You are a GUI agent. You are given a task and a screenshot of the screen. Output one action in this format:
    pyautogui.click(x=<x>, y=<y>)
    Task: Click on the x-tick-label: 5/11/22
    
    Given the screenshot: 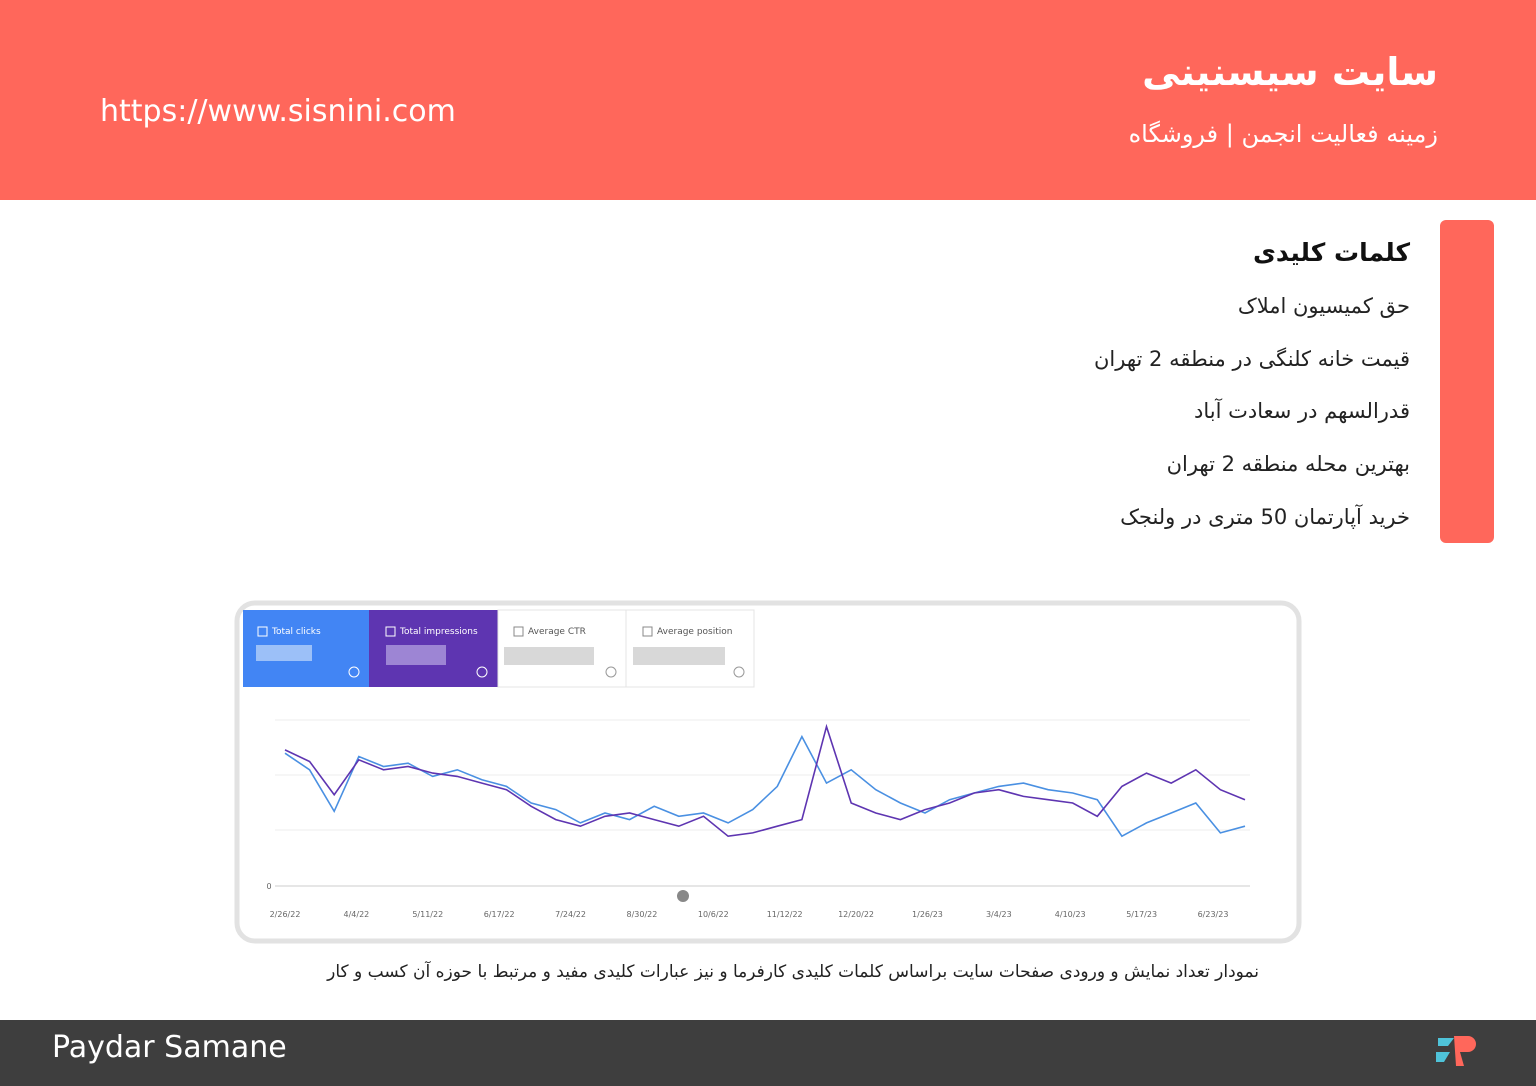 What is the action you would take?
    pyautogui.click(x=427, y=914)
    